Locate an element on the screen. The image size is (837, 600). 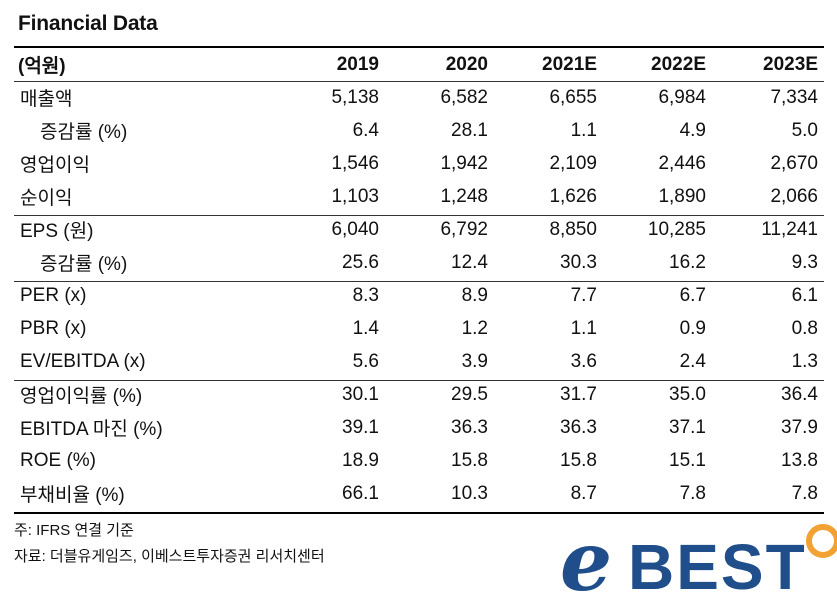
year-header: 2021E is located at coordinates (569, 64).